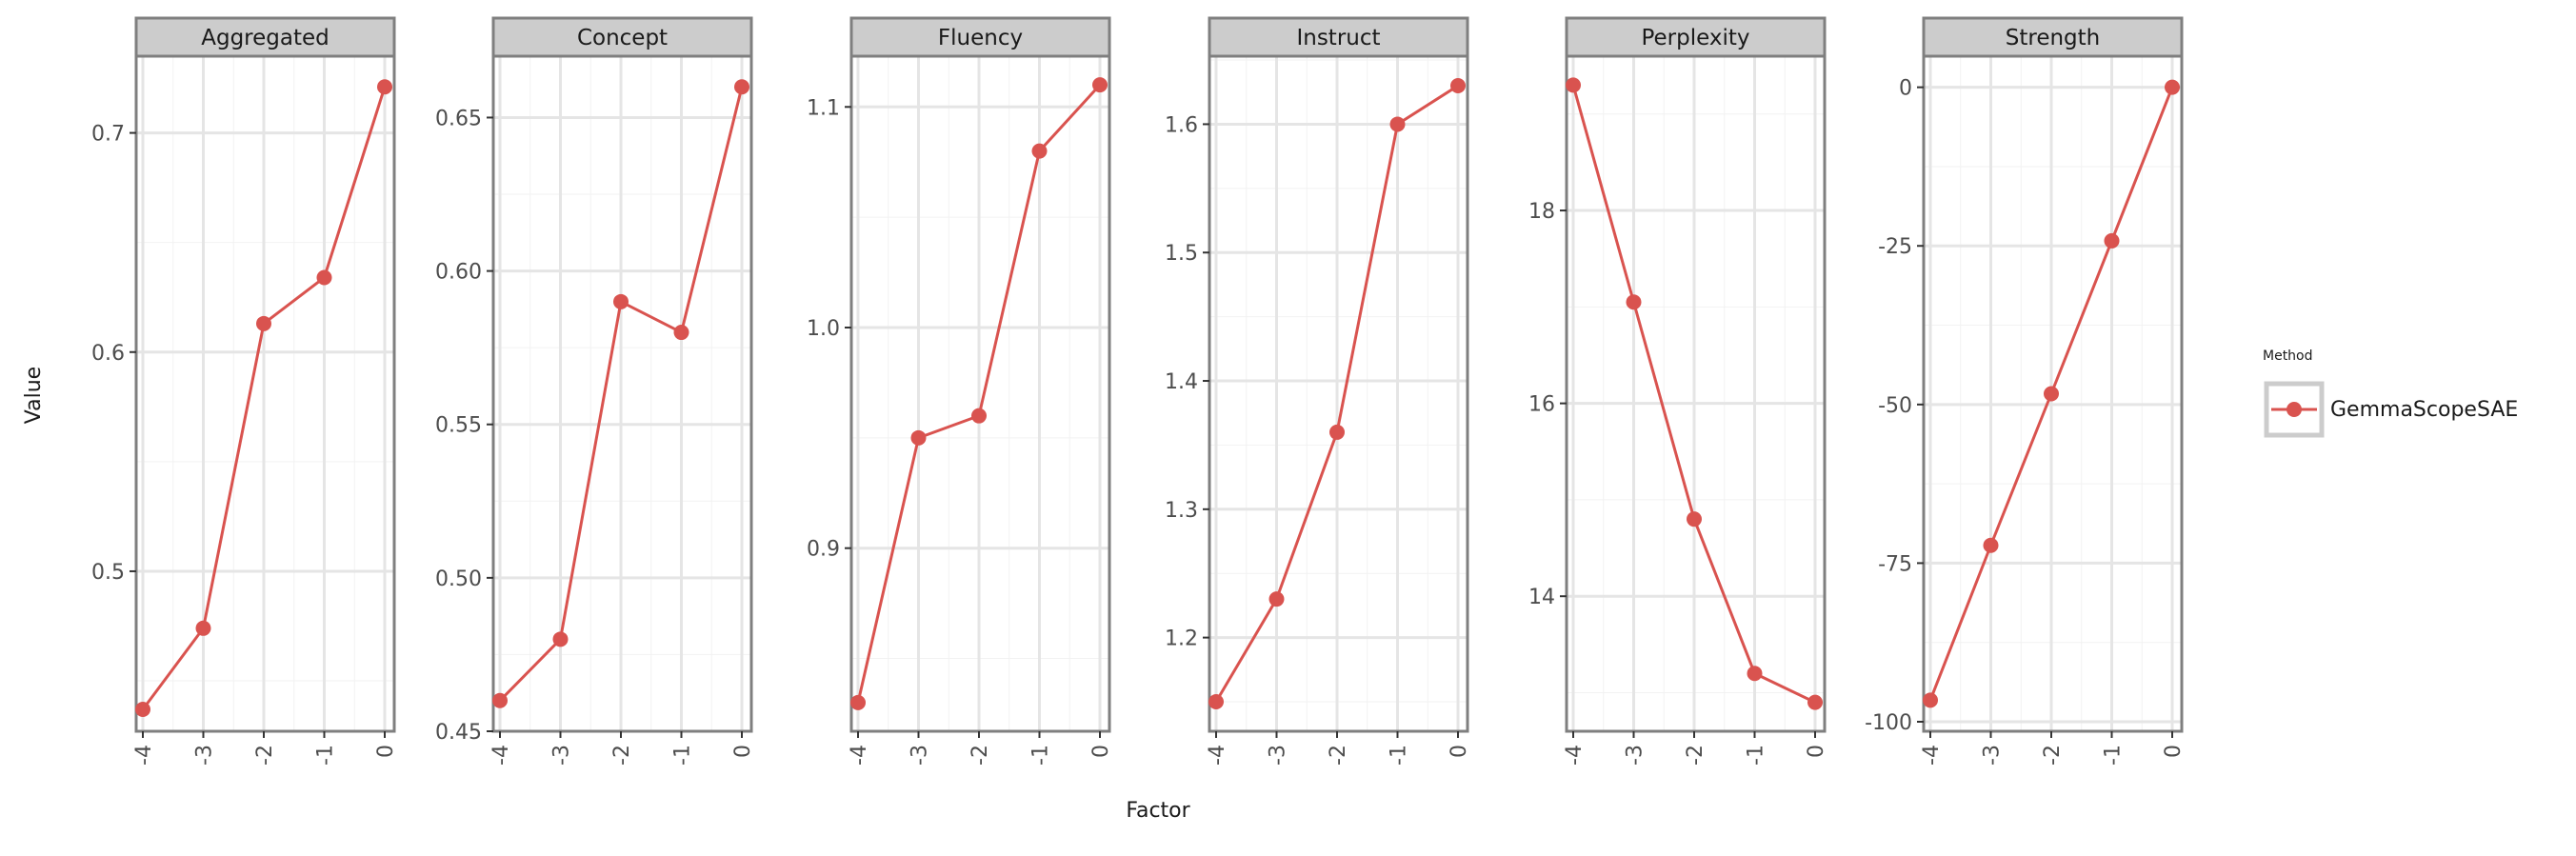  I want to click on facet-perplexity: Perplexity 14 16 18 -4 -3 -2 -1 0, so click(1678, 391).